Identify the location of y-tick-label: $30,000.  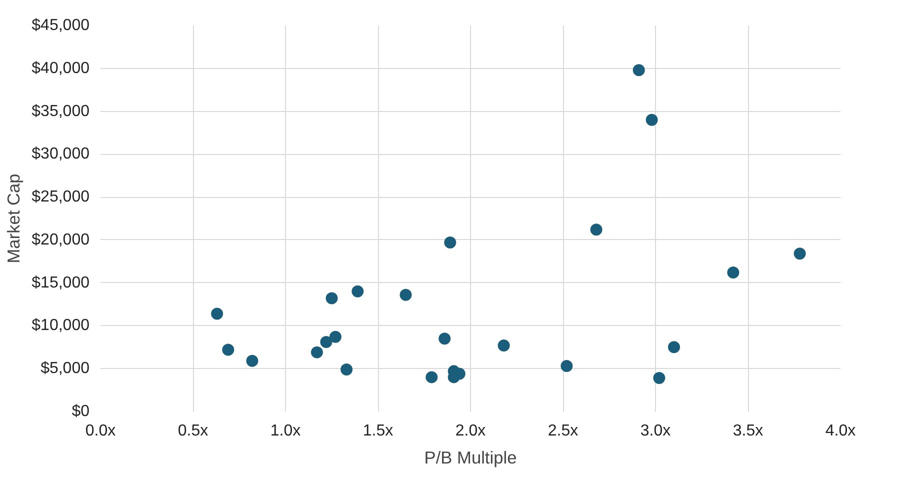
(61, 154).